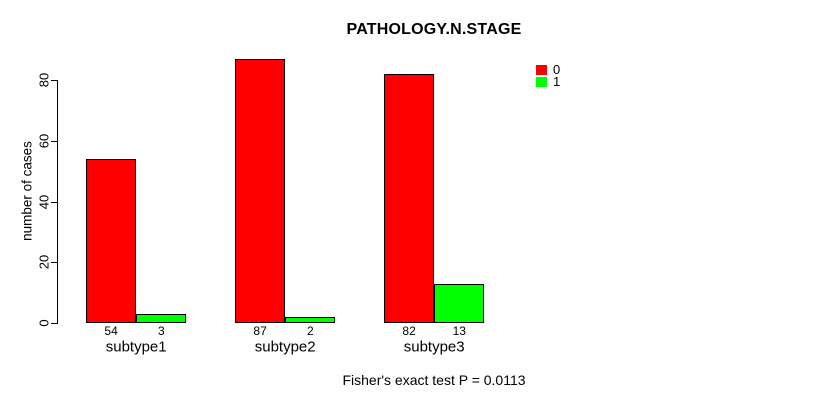 This screenshot has height=400, width=840. Describe the element at coordinates (44, 201) in the screenshot. I see `y-tick-label-40: 40` at that location.